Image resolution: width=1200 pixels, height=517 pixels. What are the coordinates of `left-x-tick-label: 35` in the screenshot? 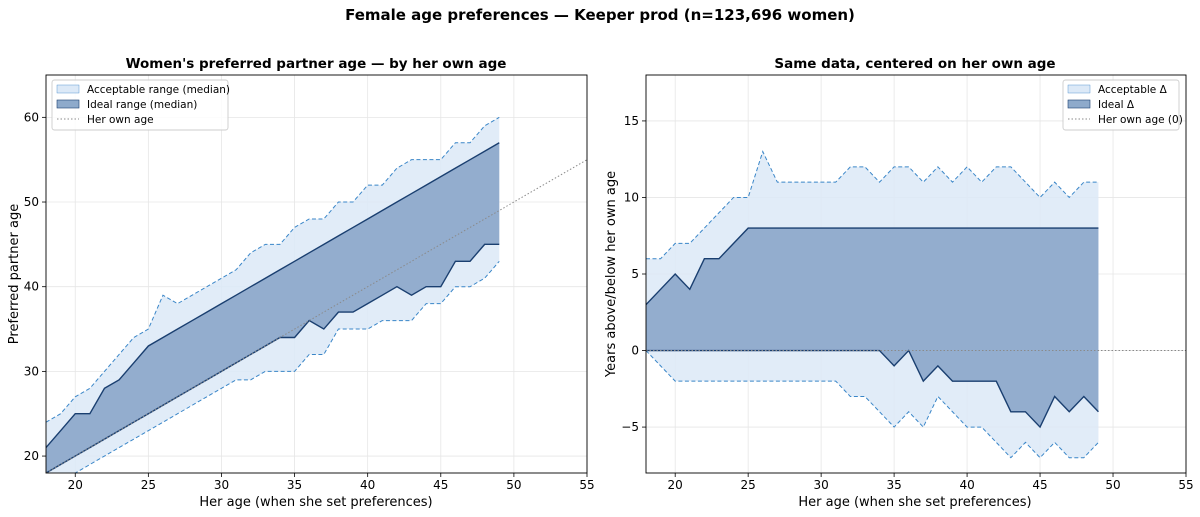 It's located at (294, 485).